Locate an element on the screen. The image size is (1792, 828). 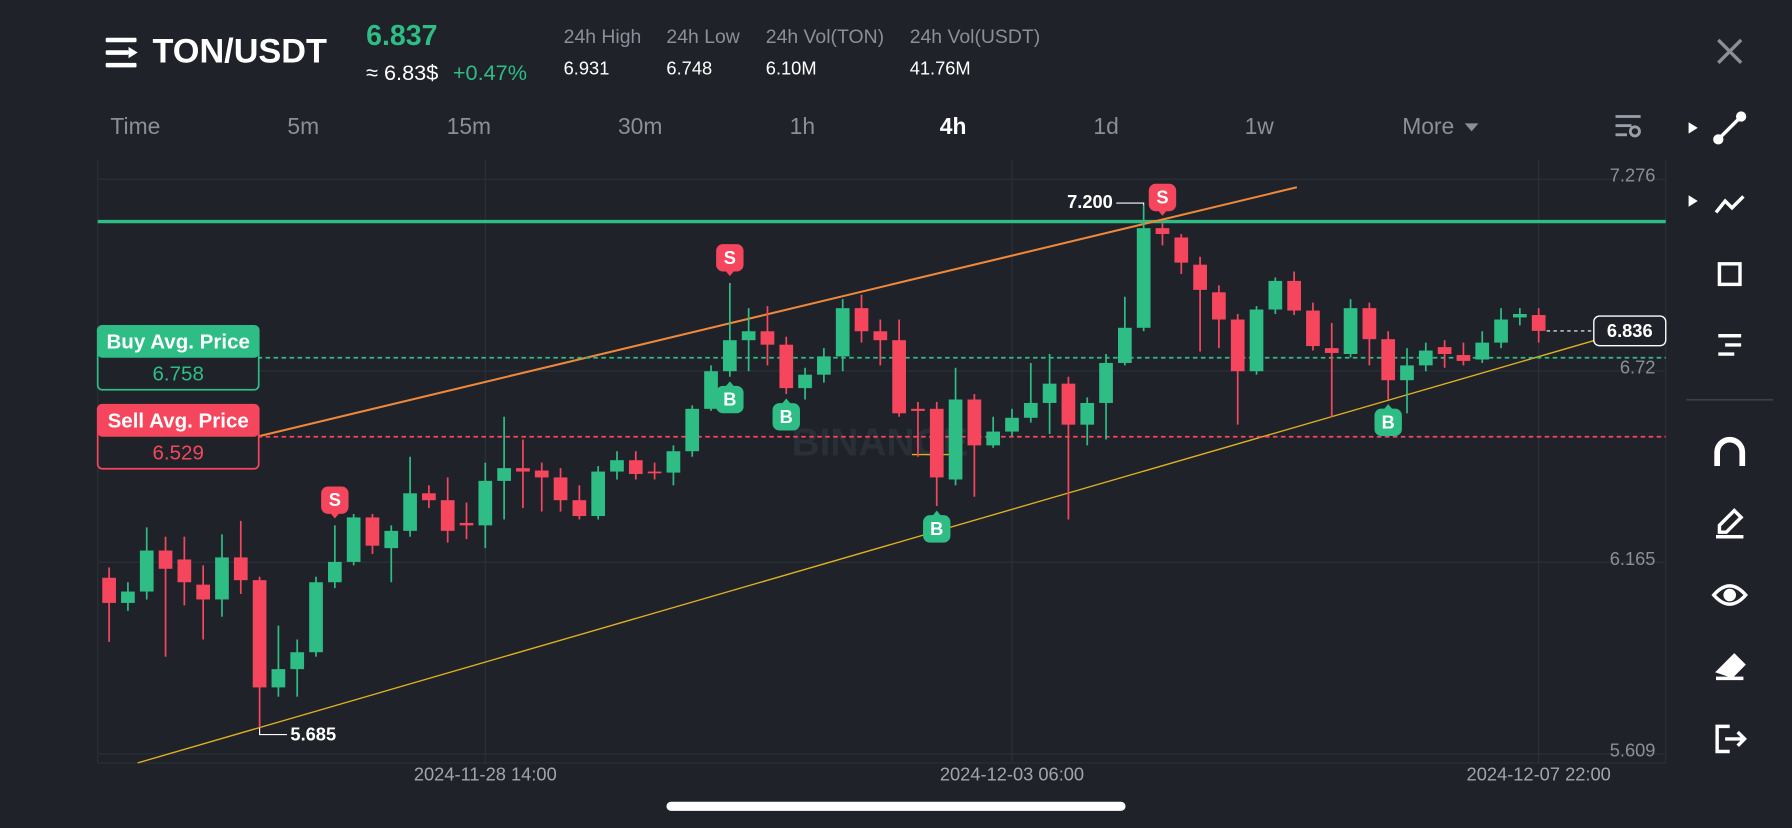
timeframe-tab: 30m is located at coordinates (640, 126).